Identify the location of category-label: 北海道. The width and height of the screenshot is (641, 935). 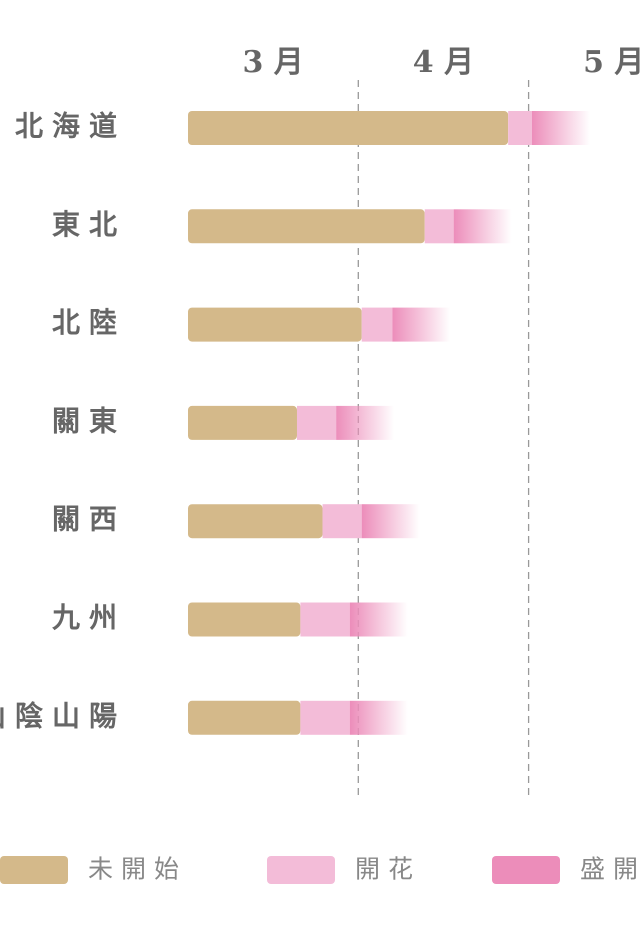
(70, 126).